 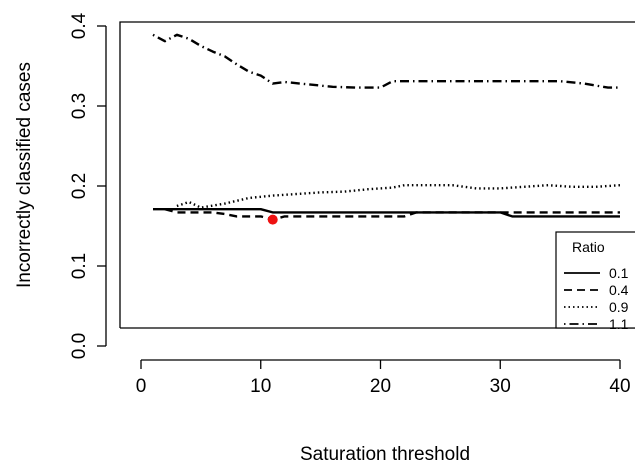 I want to click on y-tick-label: 0.1, so click(x=79, y=266).